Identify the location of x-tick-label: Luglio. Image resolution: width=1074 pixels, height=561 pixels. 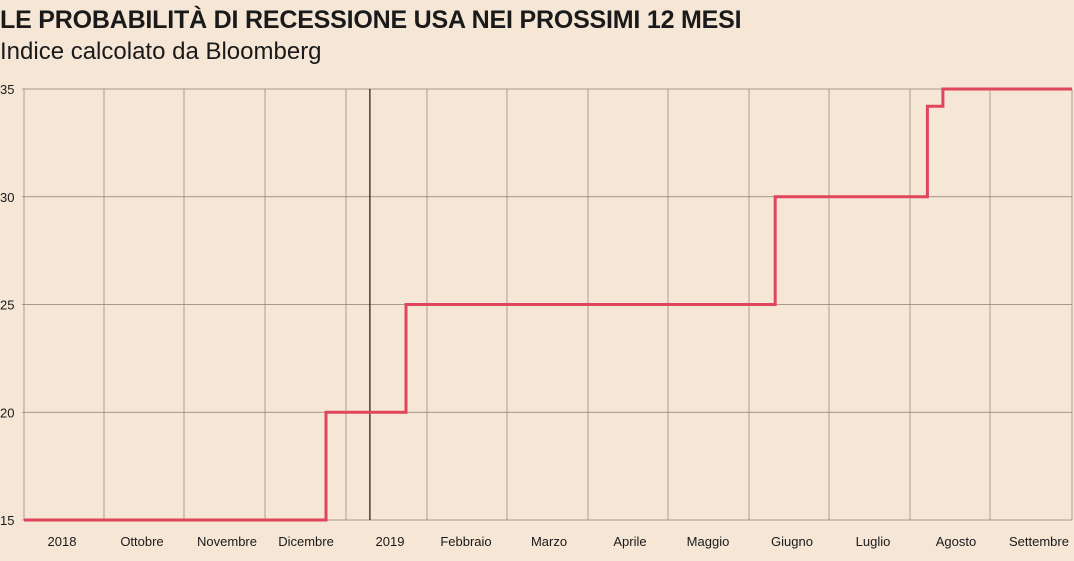
(873, 541).